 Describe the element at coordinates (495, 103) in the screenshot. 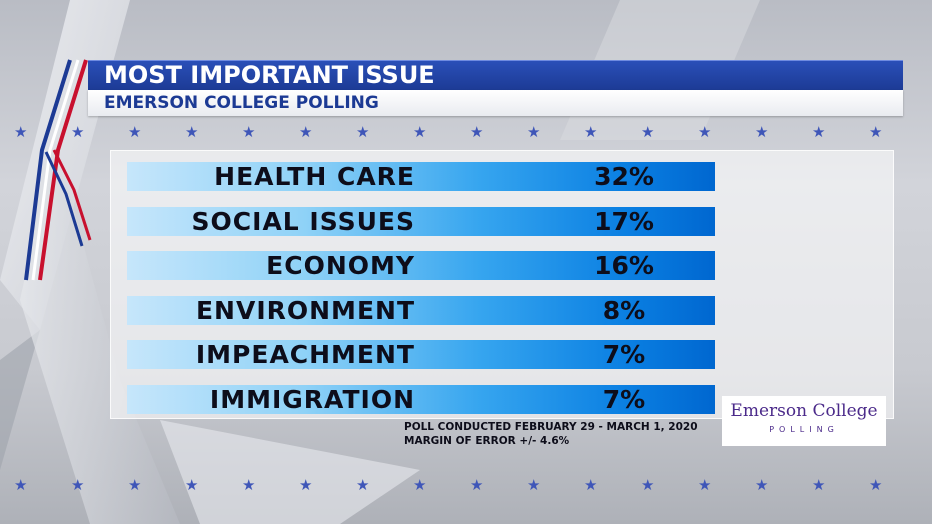

I see `header-subtitle-bar` at that location.